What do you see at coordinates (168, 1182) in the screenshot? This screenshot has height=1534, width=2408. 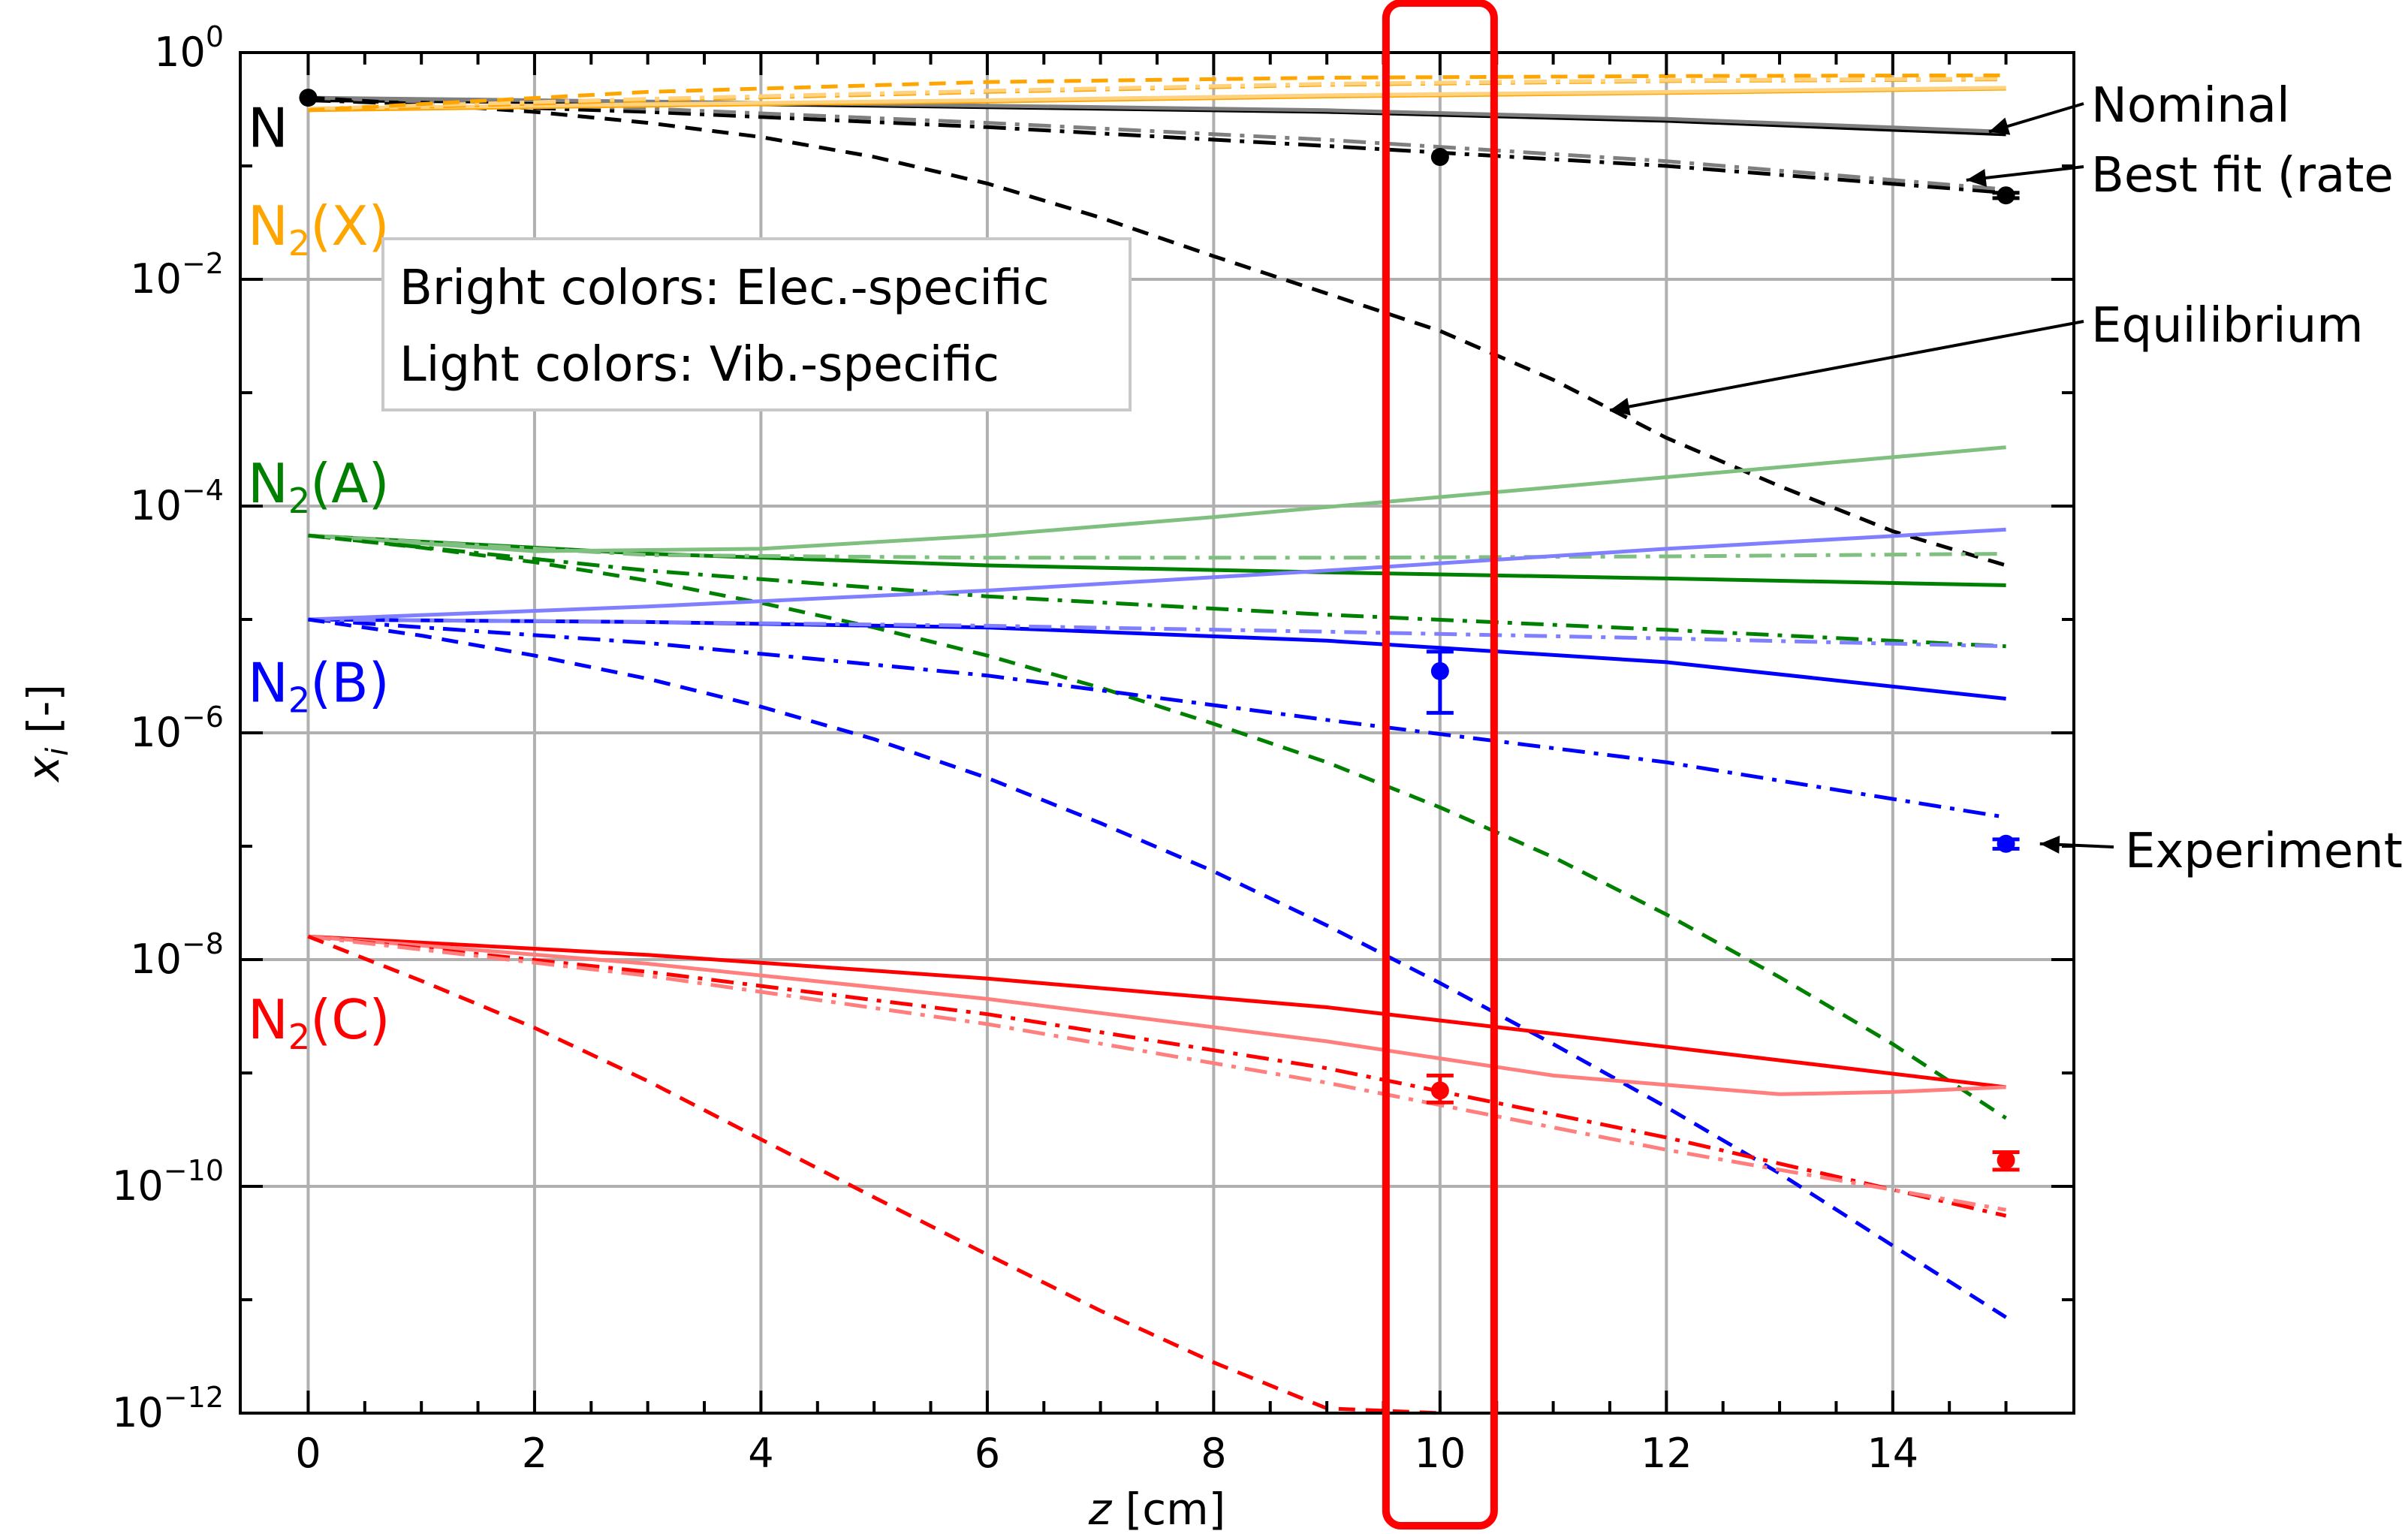 I see `y-tick-label: 10⁻¹⁰` at bounding box center [168, 1182].